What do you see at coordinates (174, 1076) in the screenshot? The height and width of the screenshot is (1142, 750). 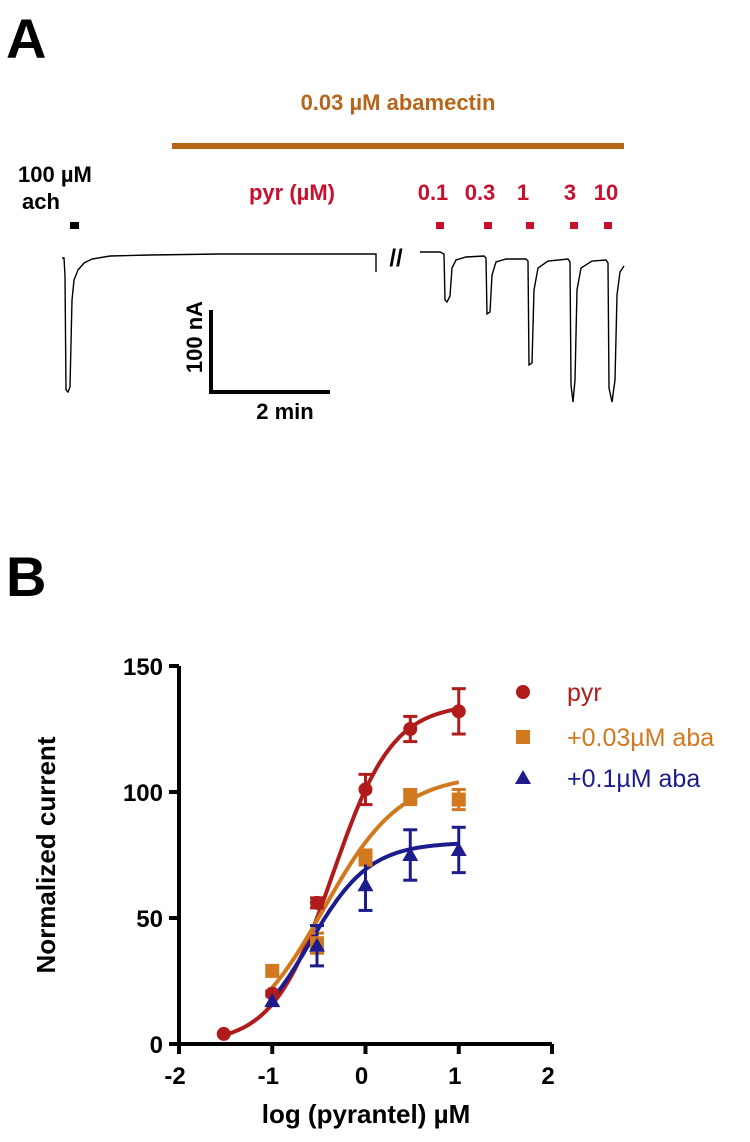 I see `x-tick-label-minus2: -2` at bounding box center [174, 1076].